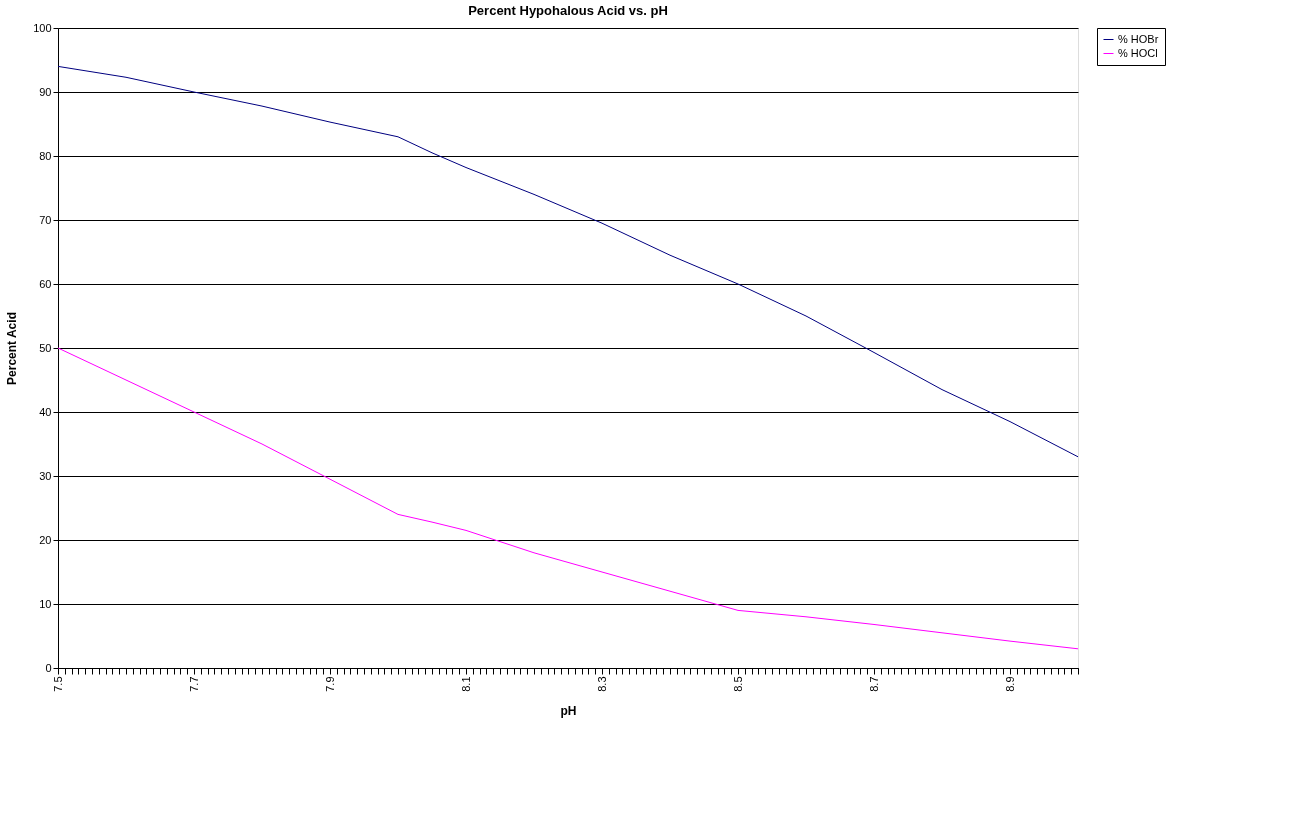 Image resolution: width=1293 pixels, height=835 pixels. Describe the element at coordinates (568, 710) in the screenshot. I see `x-axis-title: pH` at that location.